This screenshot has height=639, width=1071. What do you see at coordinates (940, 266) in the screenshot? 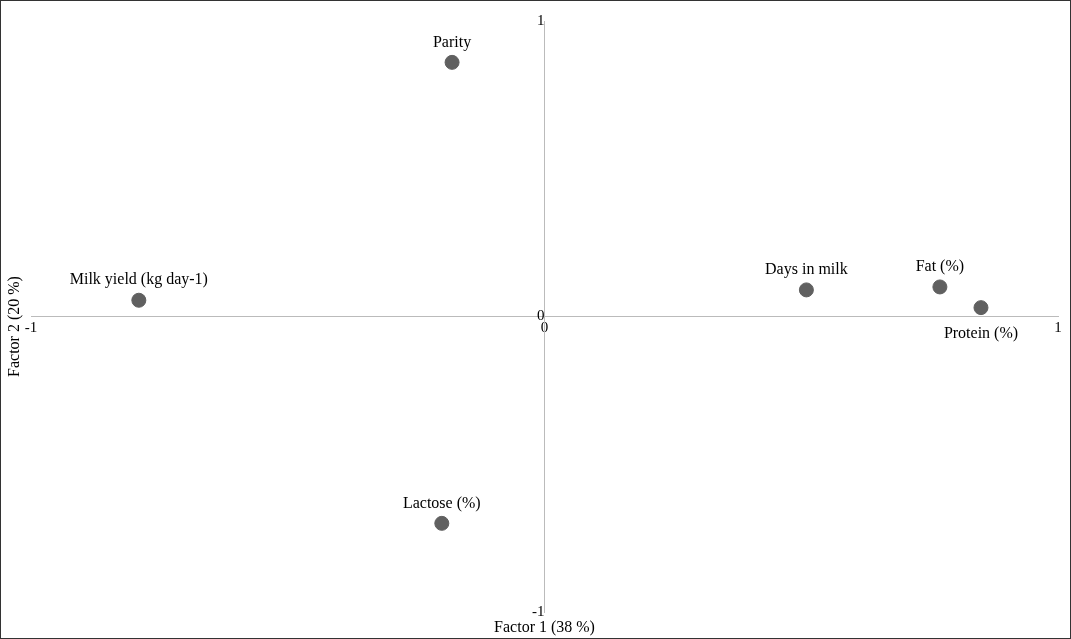
I see `annotation: Fat (%)` at bounding box center [940, 266].